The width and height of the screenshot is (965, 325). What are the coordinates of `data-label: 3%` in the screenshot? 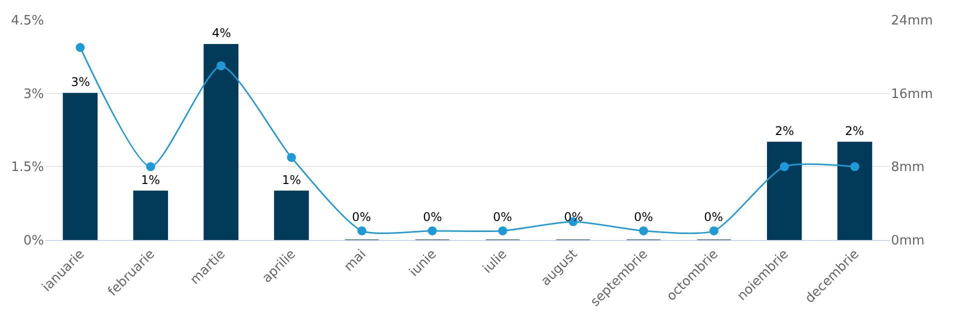 It's located at (80, 82).